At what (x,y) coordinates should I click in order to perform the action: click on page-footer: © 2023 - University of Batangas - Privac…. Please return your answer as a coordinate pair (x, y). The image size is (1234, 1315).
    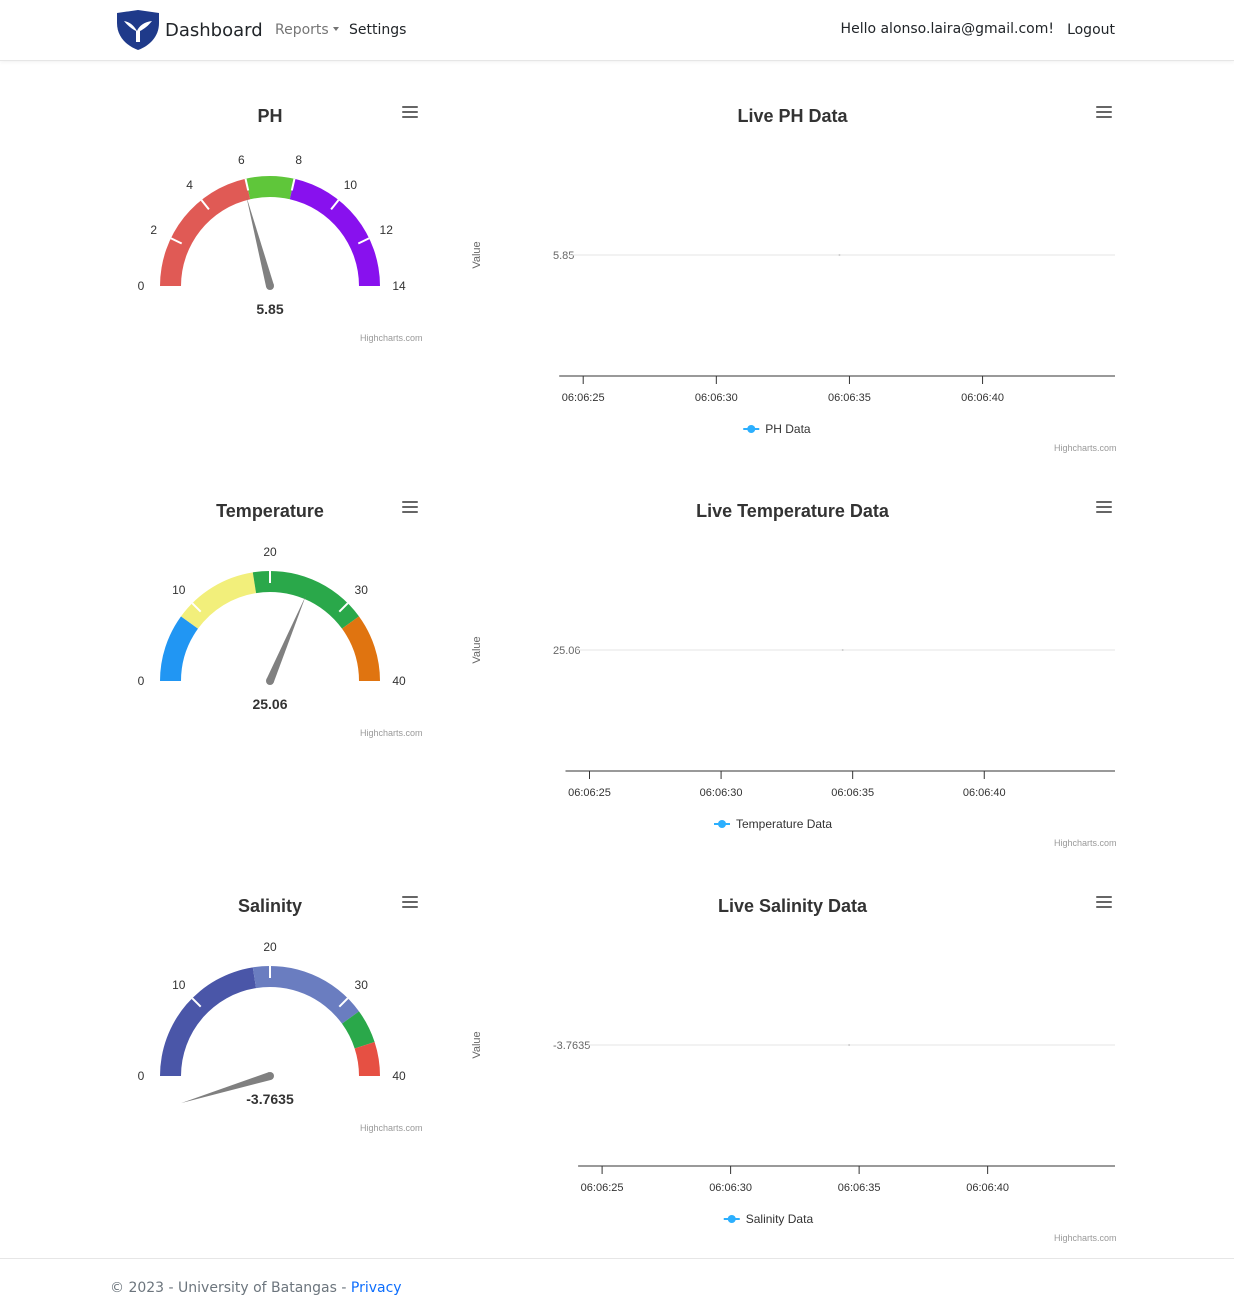
    Looking at the image, I should click on (617, 1286).